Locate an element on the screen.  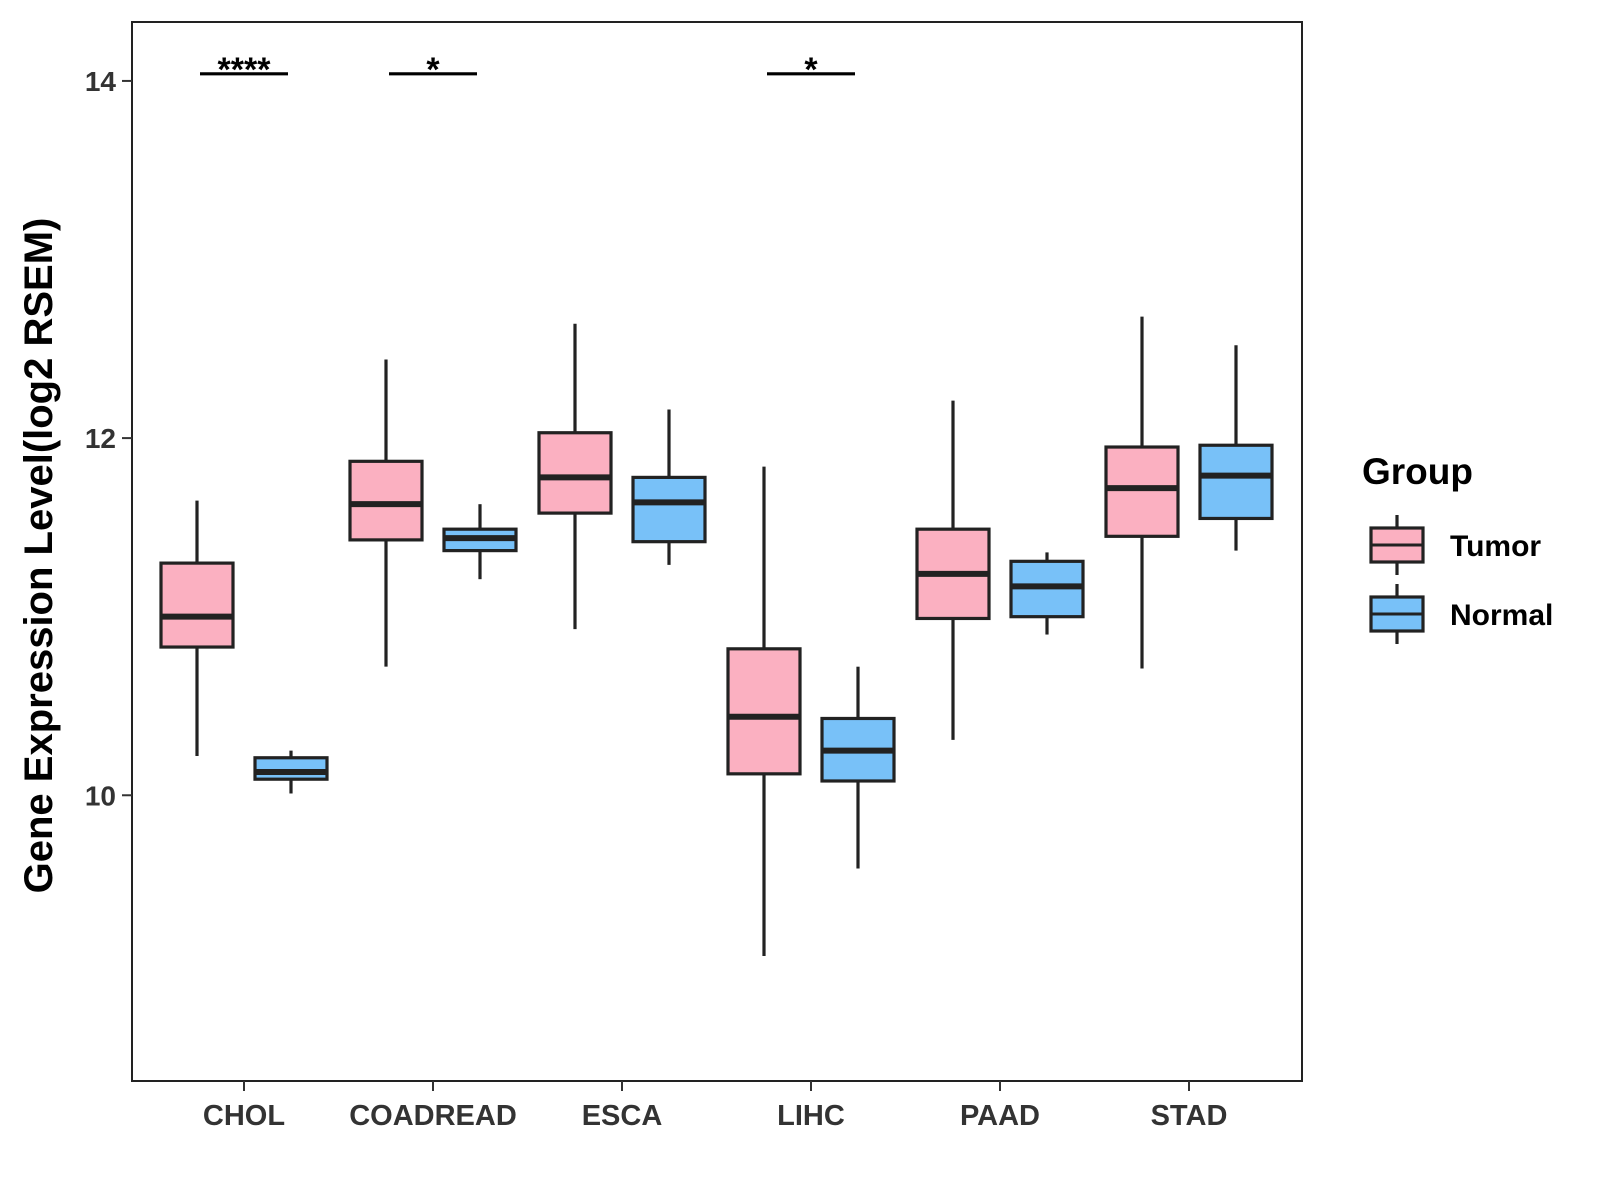
box-tumor-stad is located at coordinates (1142, 492).